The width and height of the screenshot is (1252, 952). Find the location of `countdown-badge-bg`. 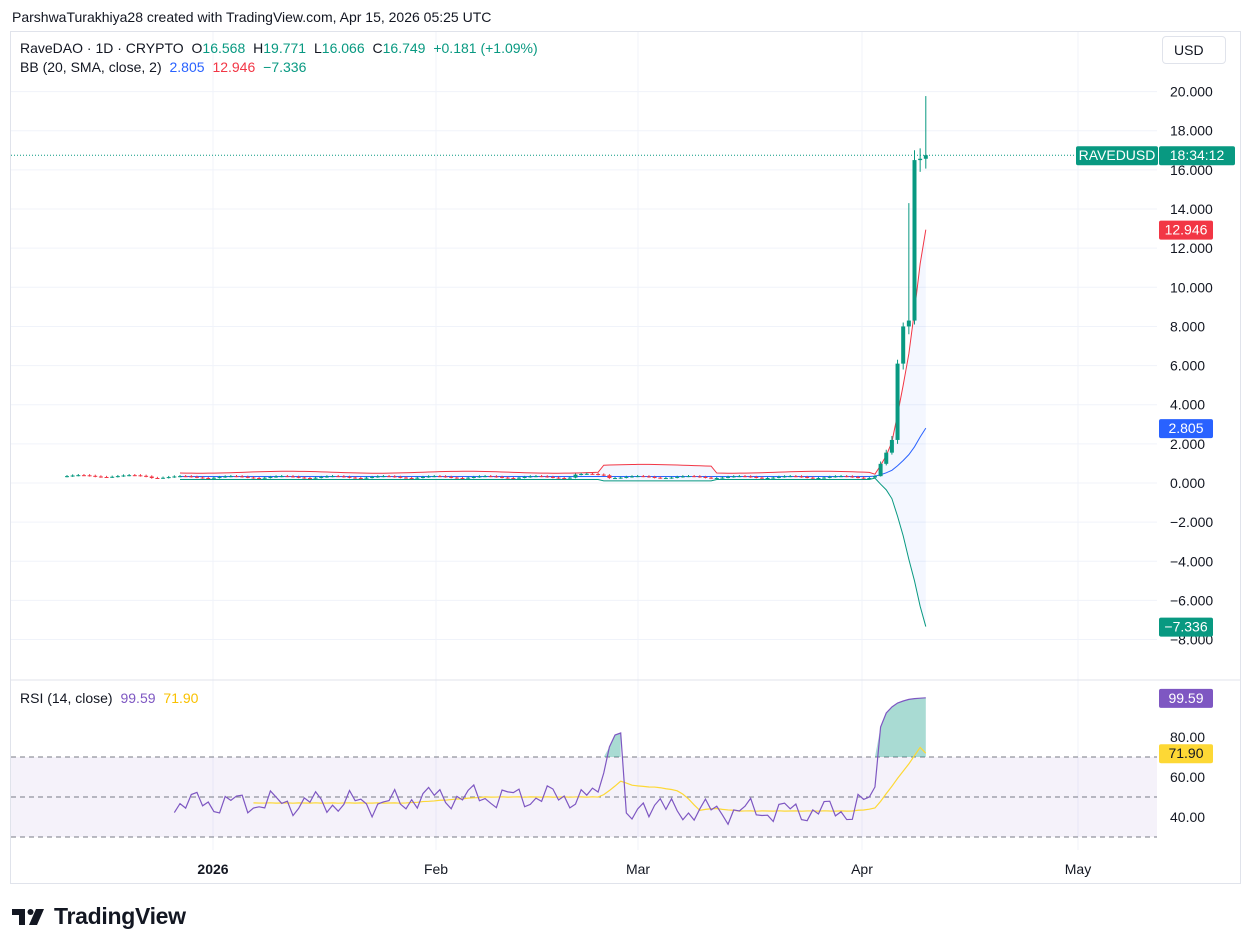

countdown-badge-bg is located at coordinates (1197, 156).